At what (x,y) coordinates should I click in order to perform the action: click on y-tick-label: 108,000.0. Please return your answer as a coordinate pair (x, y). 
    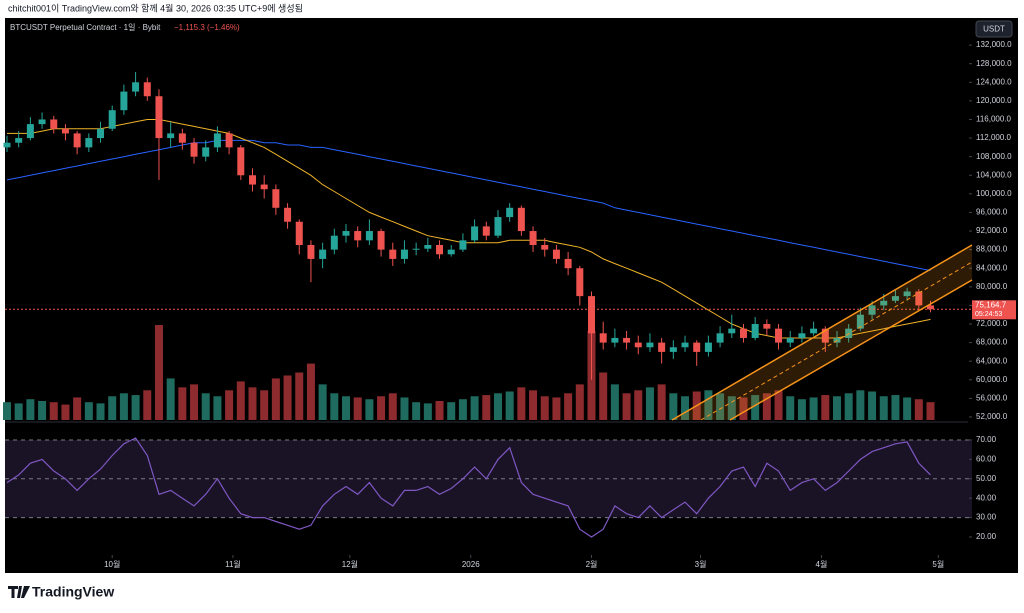
    Looking at the image, I should click on (994, 156).